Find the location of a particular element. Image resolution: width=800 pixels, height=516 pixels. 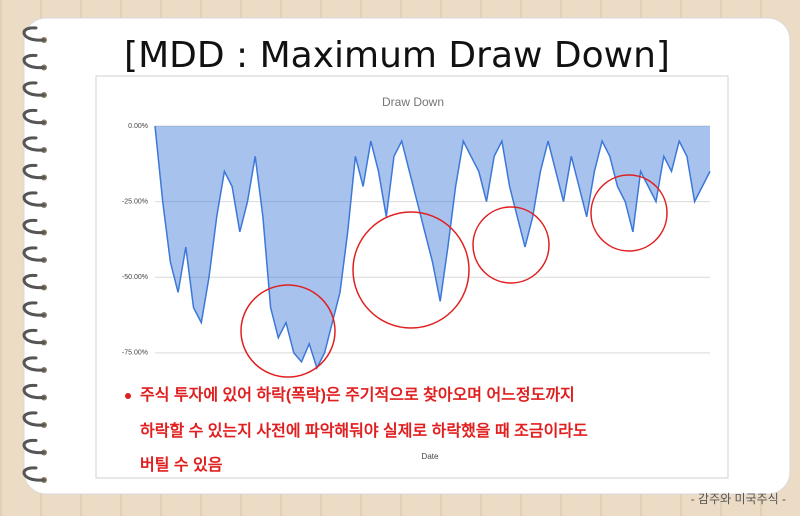

bullet-line: 주식 투자에 있어 하락(폭락)은 주기적으로 찾아오며 어느정도까지 is located at coordinates (357, 394).